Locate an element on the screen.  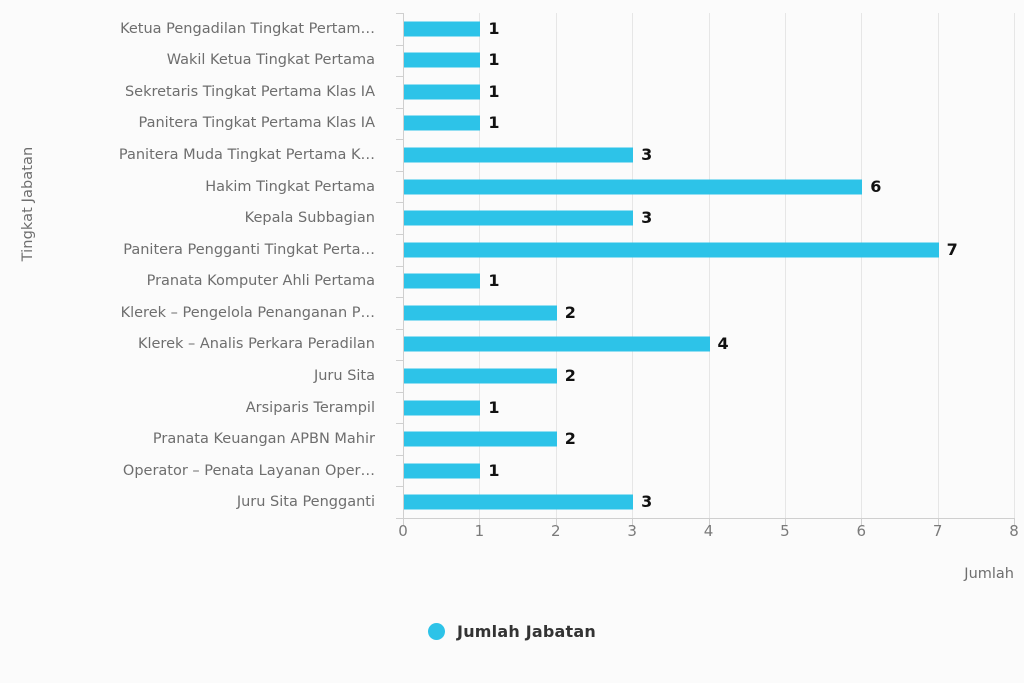
category-label: Pranata Keuangan APBN Mahir is located at coordinates (263, 438).